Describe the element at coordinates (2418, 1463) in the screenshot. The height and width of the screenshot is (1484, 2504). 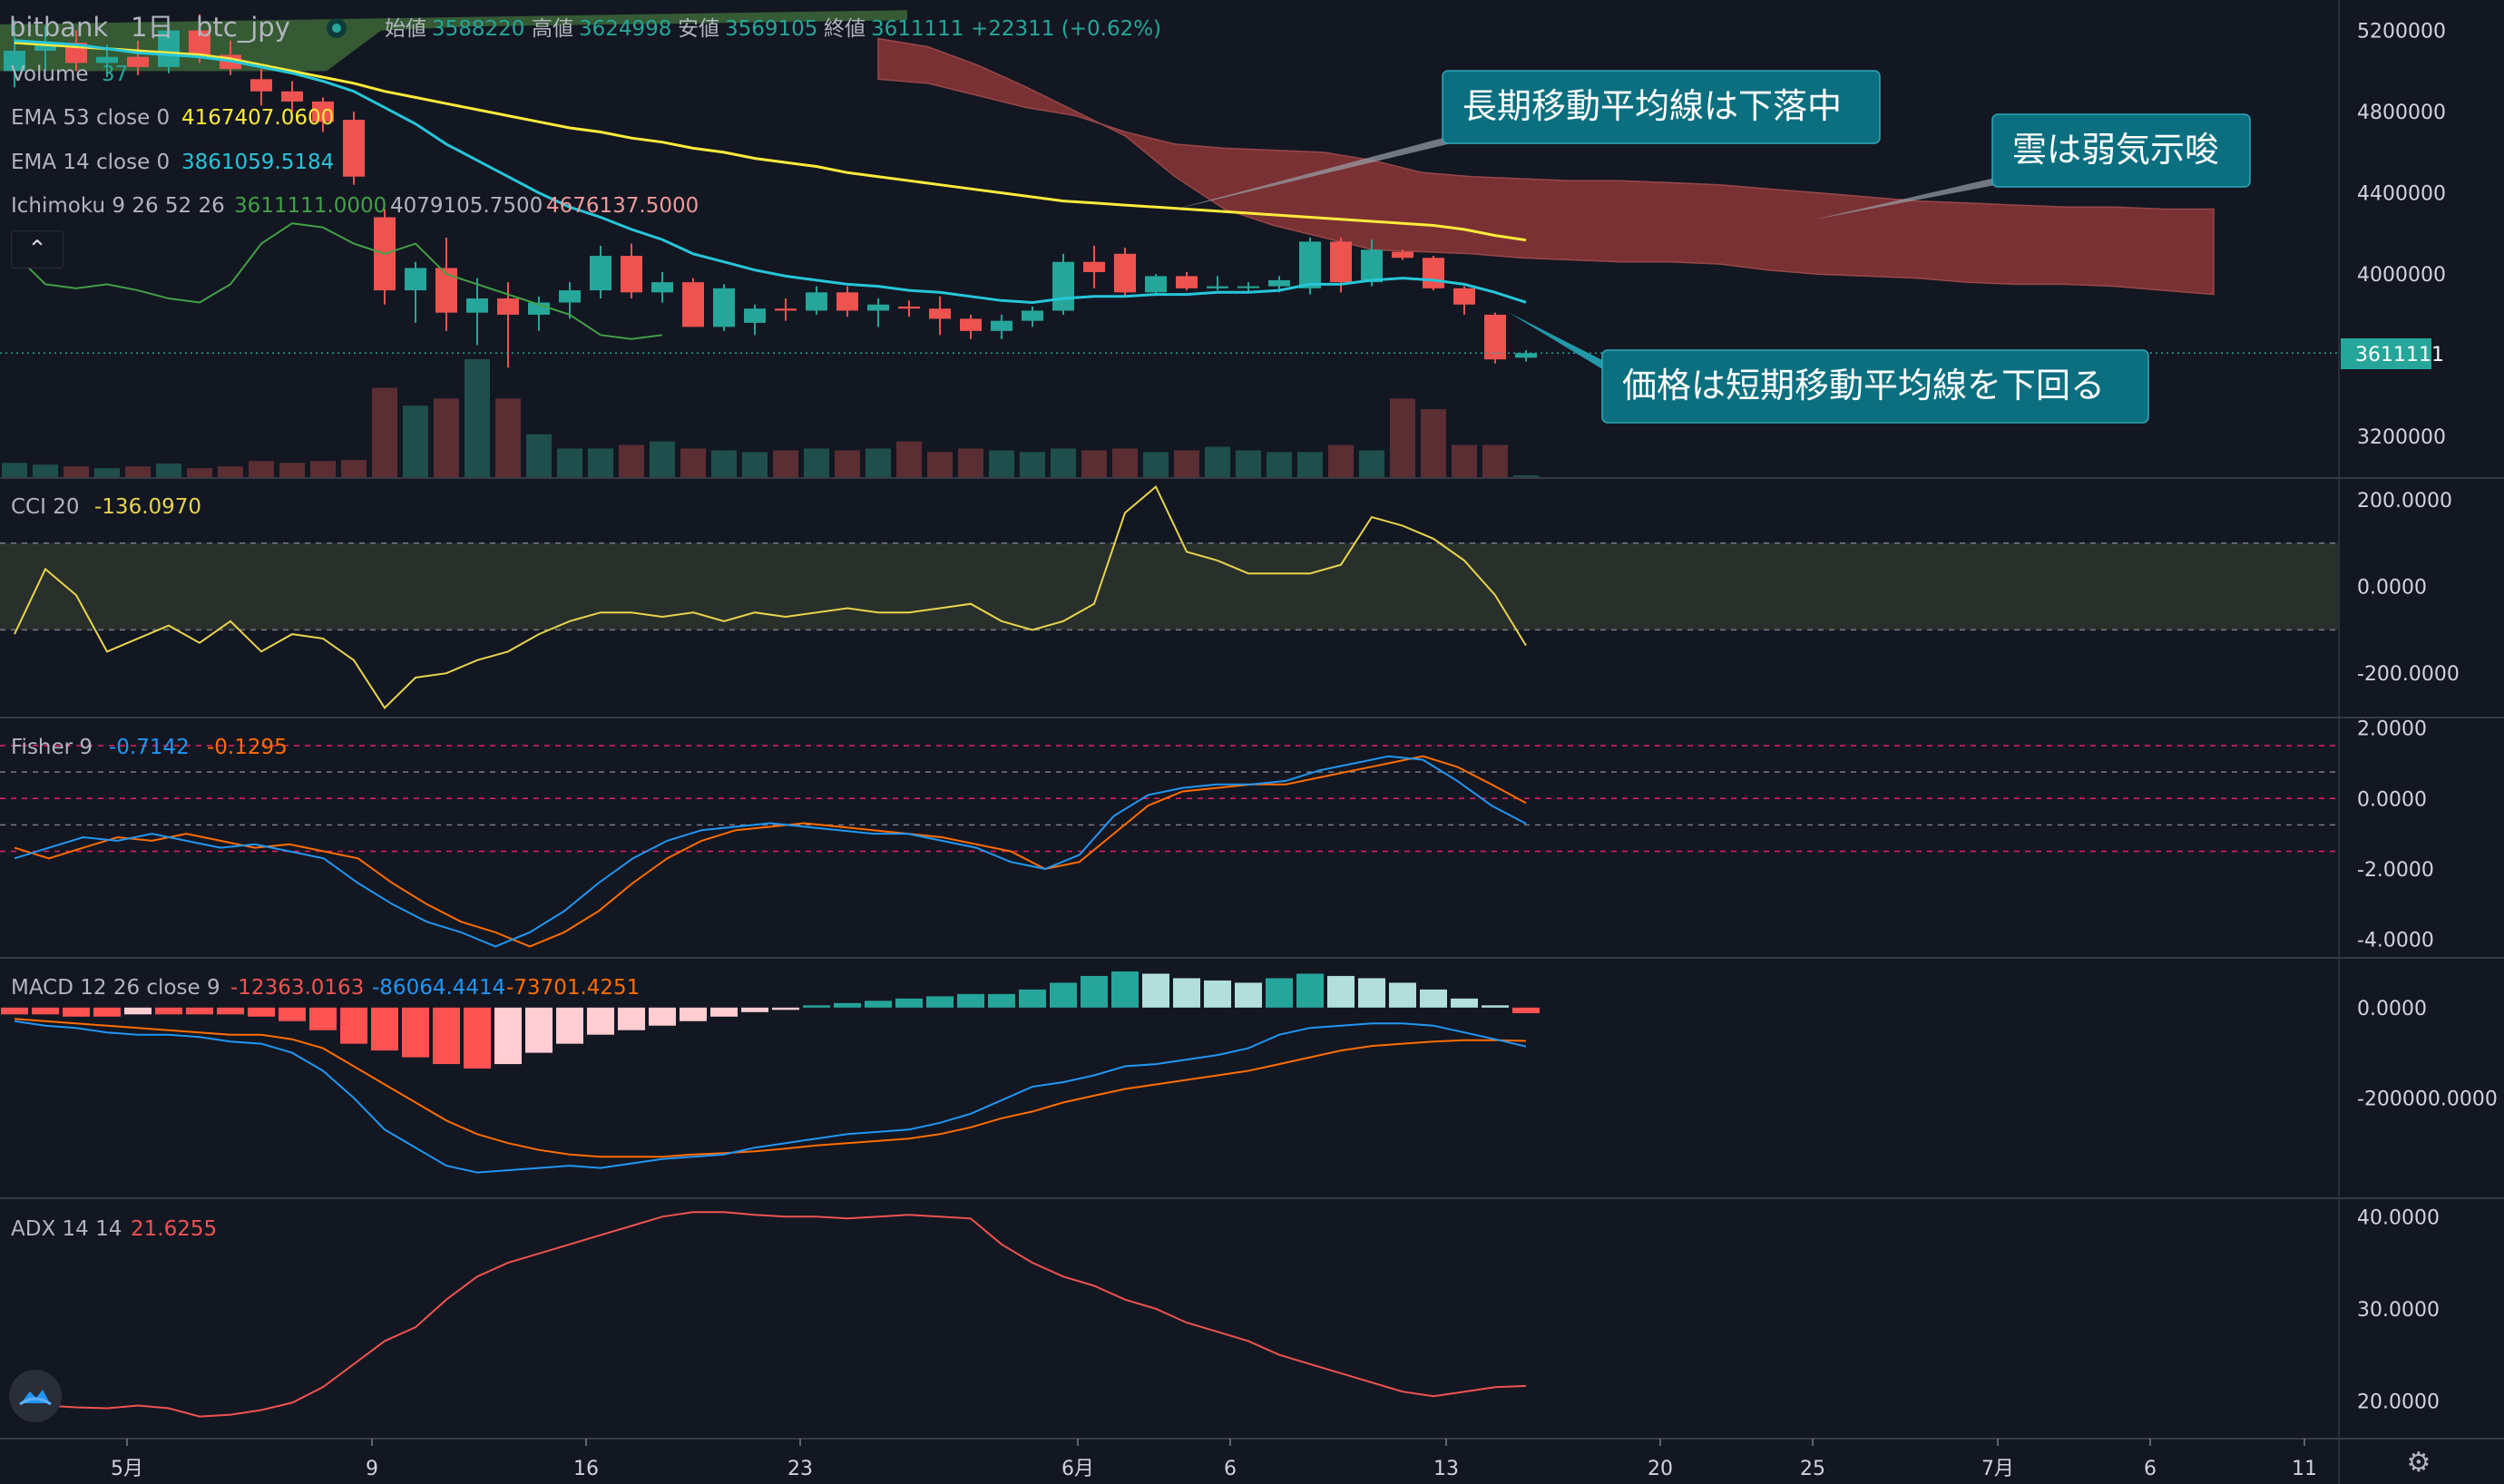
I see `gear-icon: ⚙` at that location.